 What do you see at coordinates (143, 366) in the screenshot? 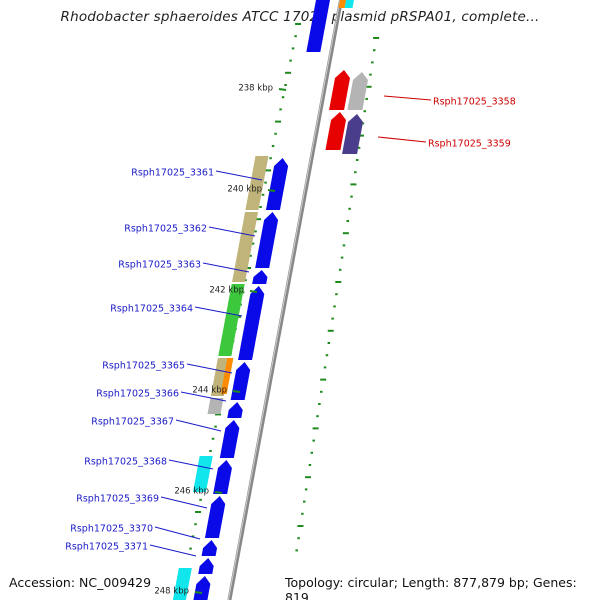
I see `gene-label: Rsph17025_3365` at bounding box center [143, 366].